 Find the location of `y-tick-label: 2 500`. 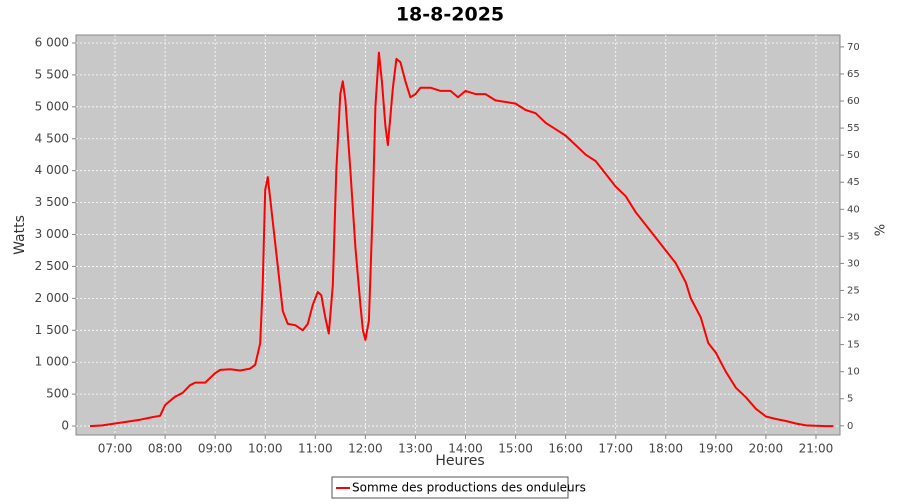

y-tick-label: 2 500 is located at coordinates (52, 266).